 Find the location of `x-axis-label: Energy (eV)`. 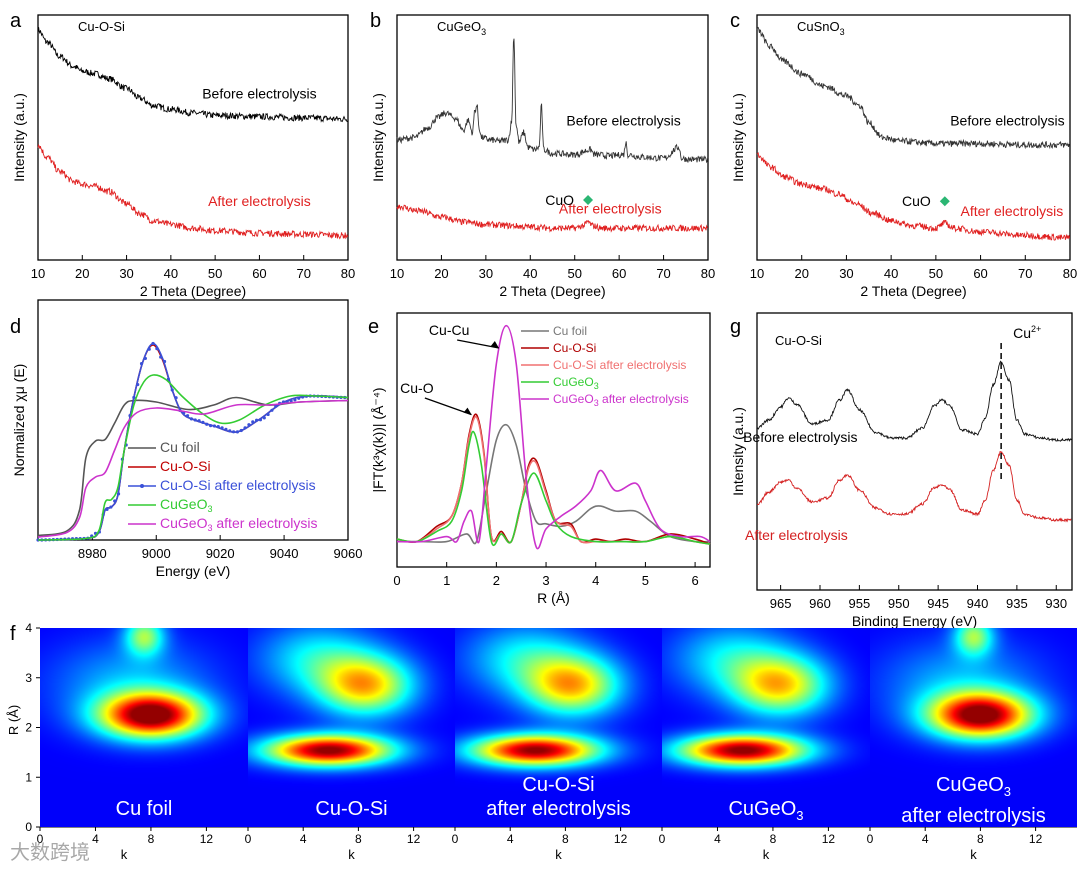

x-axis-label: Energy (eV) is located at coordinates (193, 571).